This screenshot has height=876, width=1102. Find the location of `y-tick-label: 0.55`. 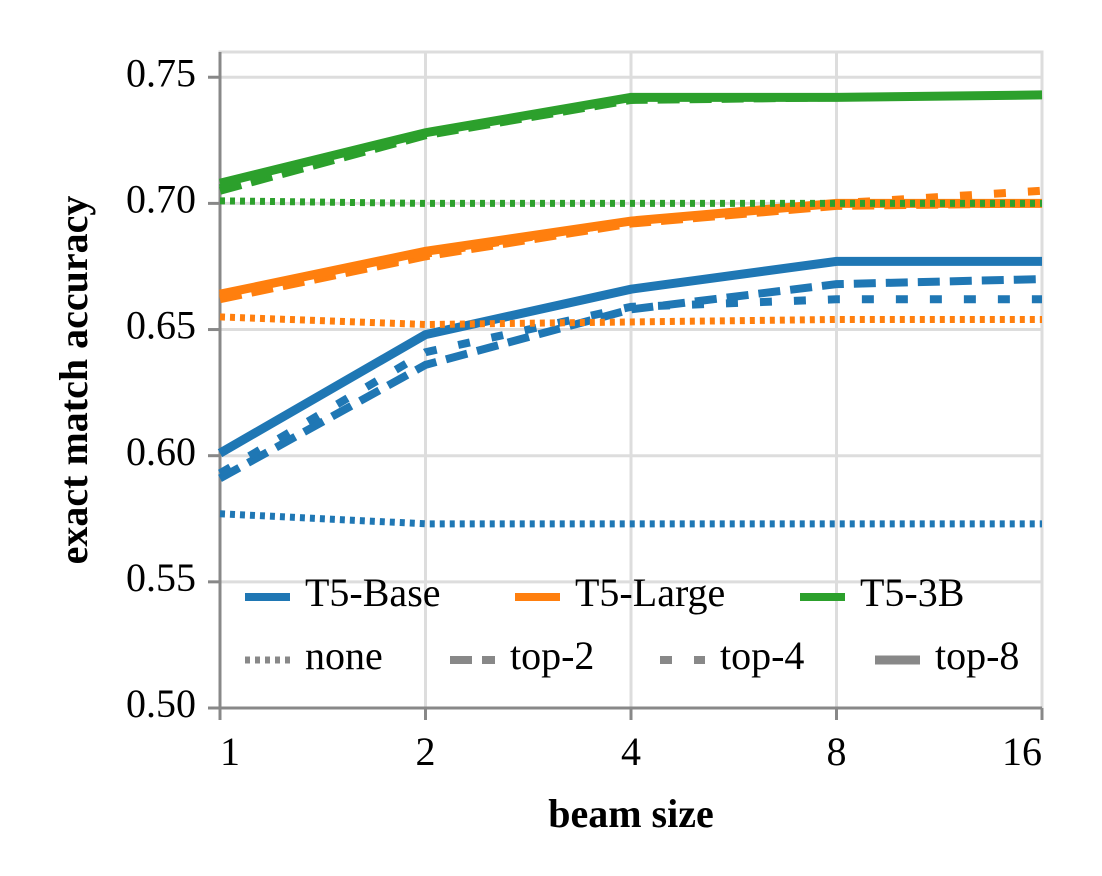

y-tick-label: 0.55 is located at coordinates (161, 577).